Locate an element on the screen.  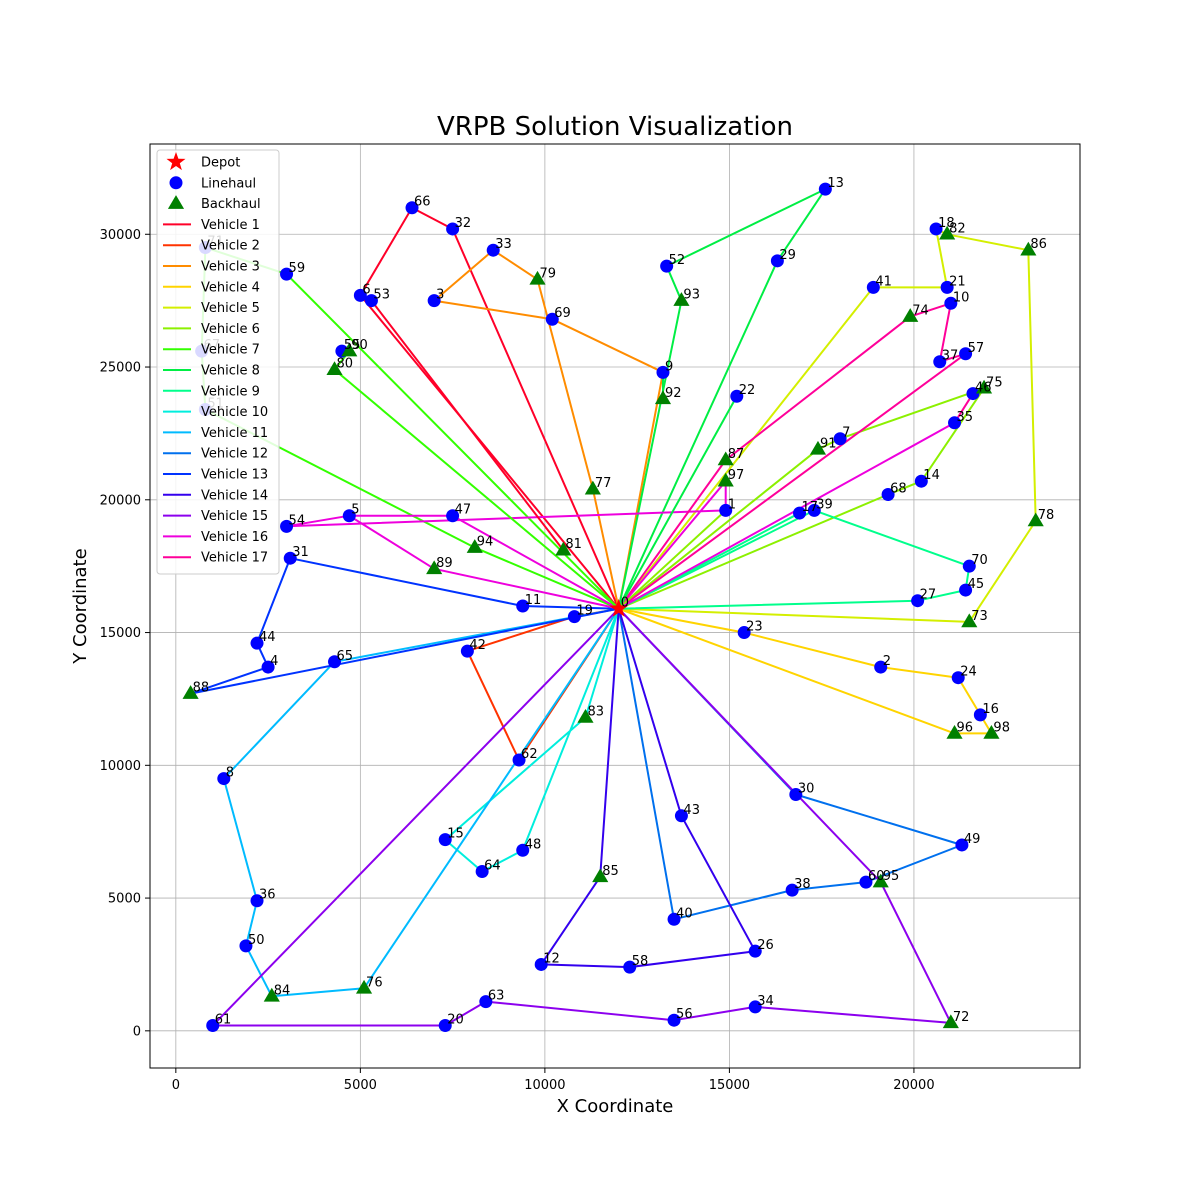
node-label: 26 is located at coordinates (765, 945).